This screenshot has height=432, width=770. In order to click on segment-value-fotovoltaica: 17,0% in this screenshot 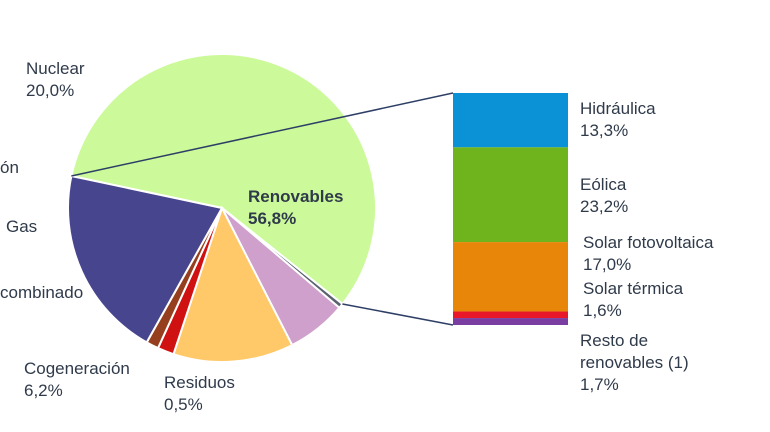, I will do `click(607, 264)`.